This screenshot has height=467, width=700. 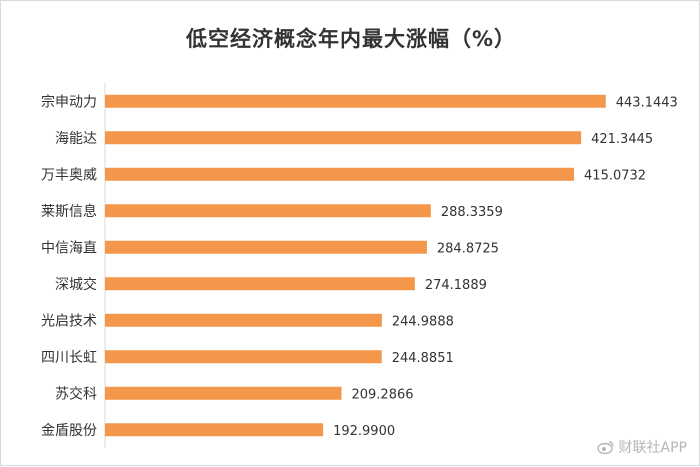 I want to click on category-label: 莱斯信息, so click(x=69, y=211).